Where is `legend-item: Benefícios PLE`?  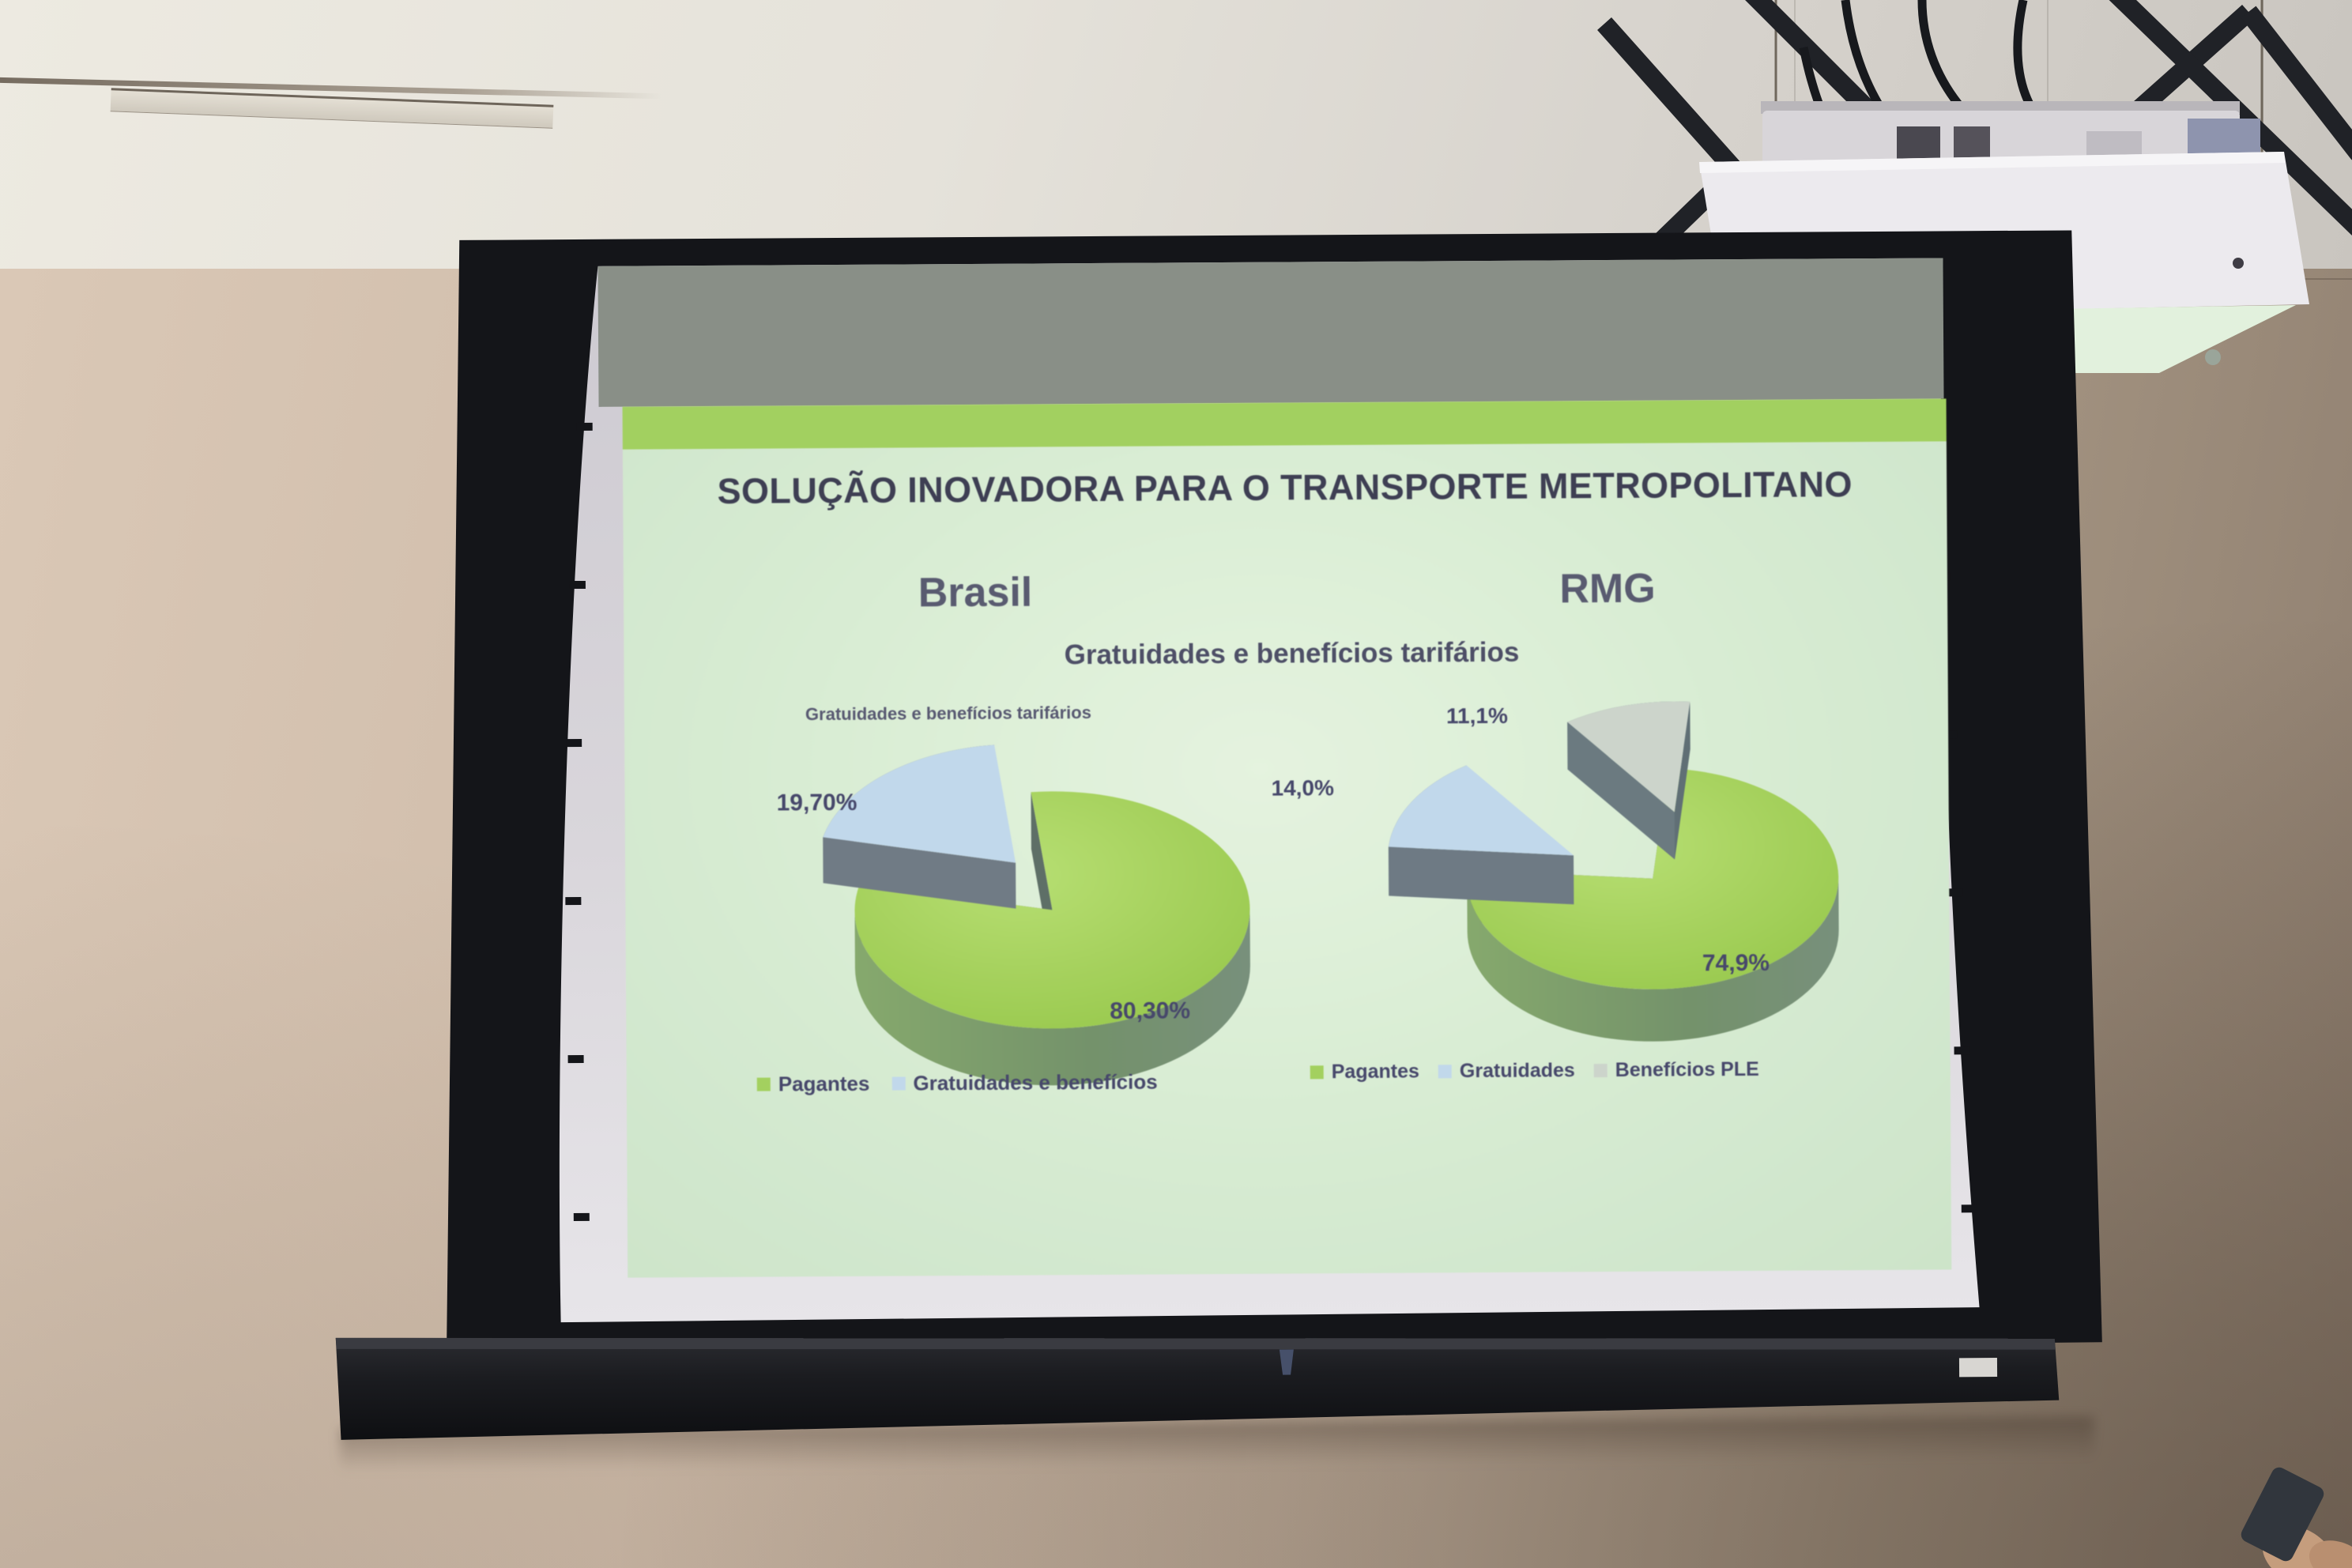
legend-item: Benefícios PLE is located at coordinates (1676, 1069).